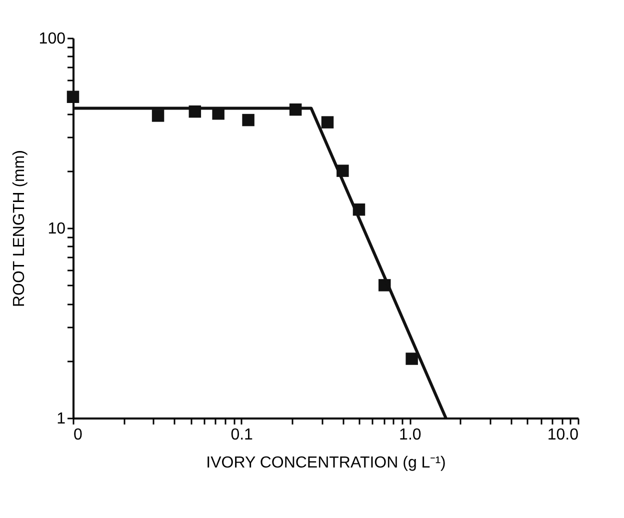 The image size is (624, 518). What do you see at coordinates (563, 435) in the screenshot?
I see `x-tick-label: 10.0` at bounding box center [563, 435].